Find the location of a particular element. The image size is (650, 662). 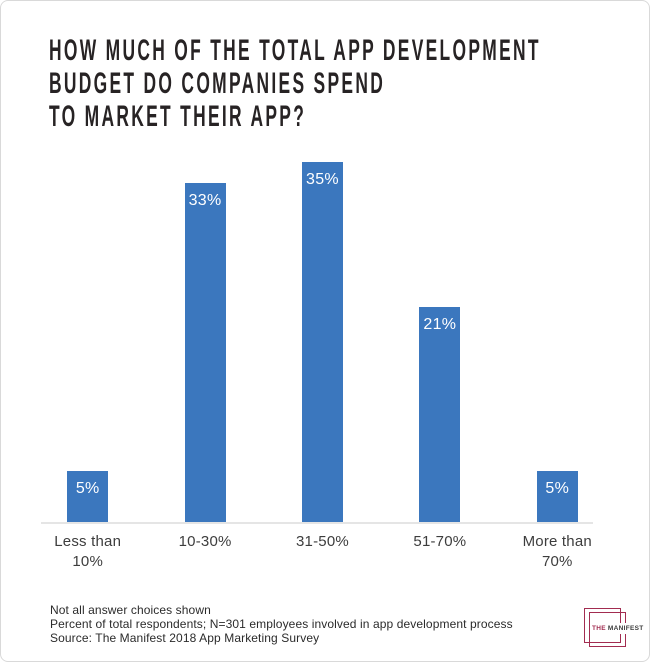

bar-slot: 35% is located at coordinates (322, 337).